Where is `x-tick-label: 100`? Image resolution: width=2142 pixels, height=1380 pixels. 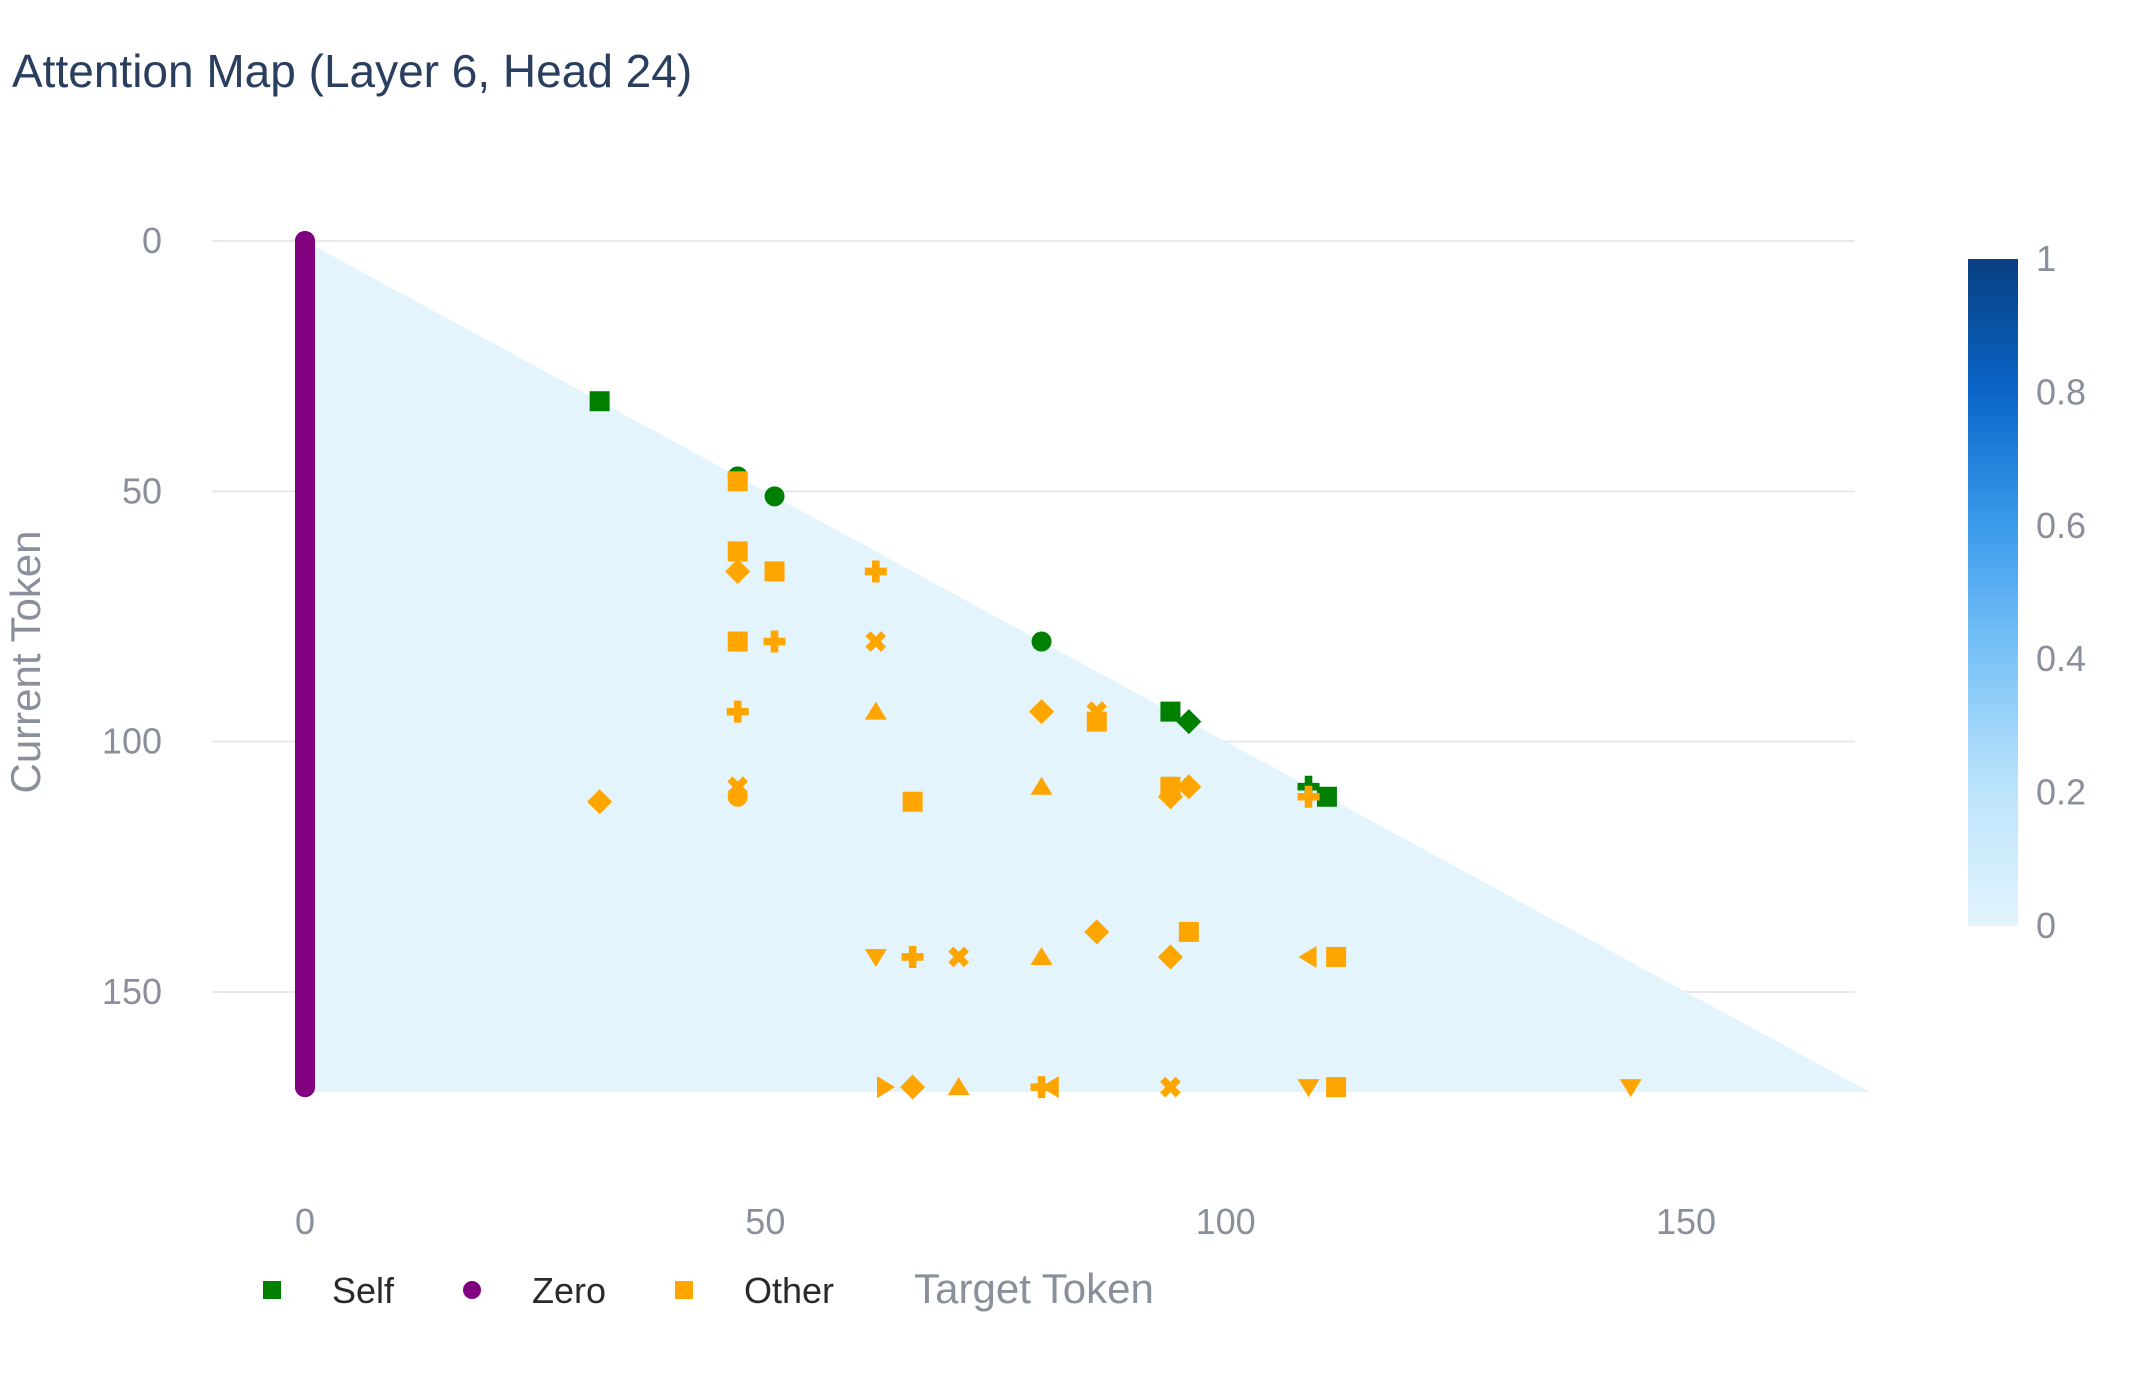
x-tick-label: 100 is located at coordinates (1226, 1221).